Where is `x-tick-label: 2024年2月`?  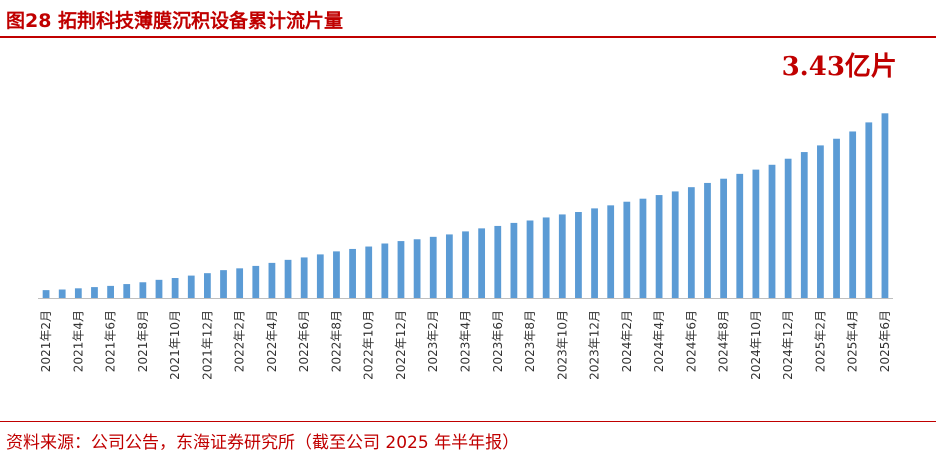 x-tick-label: 2024年2月 is located at coordinates (627, 341).